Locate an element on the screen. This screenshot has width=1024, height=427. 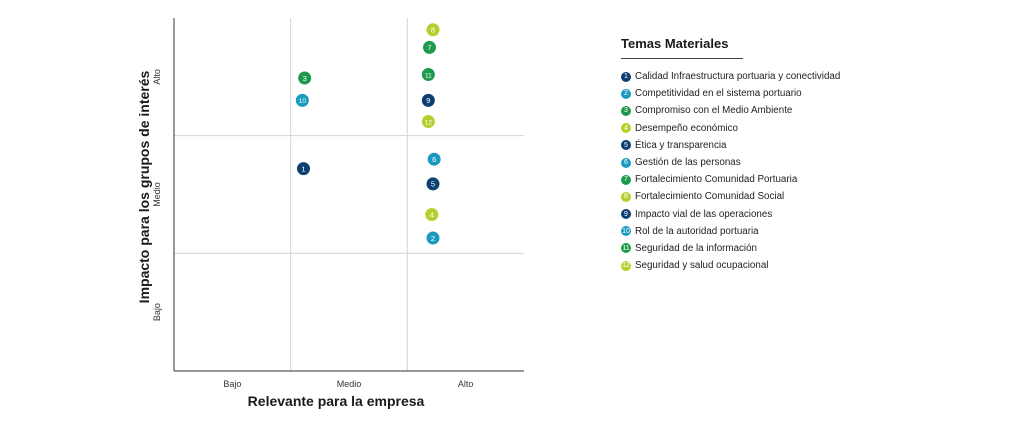
legend-label: Seguridad y salud ocupacional is located at coordinates (702, 266).